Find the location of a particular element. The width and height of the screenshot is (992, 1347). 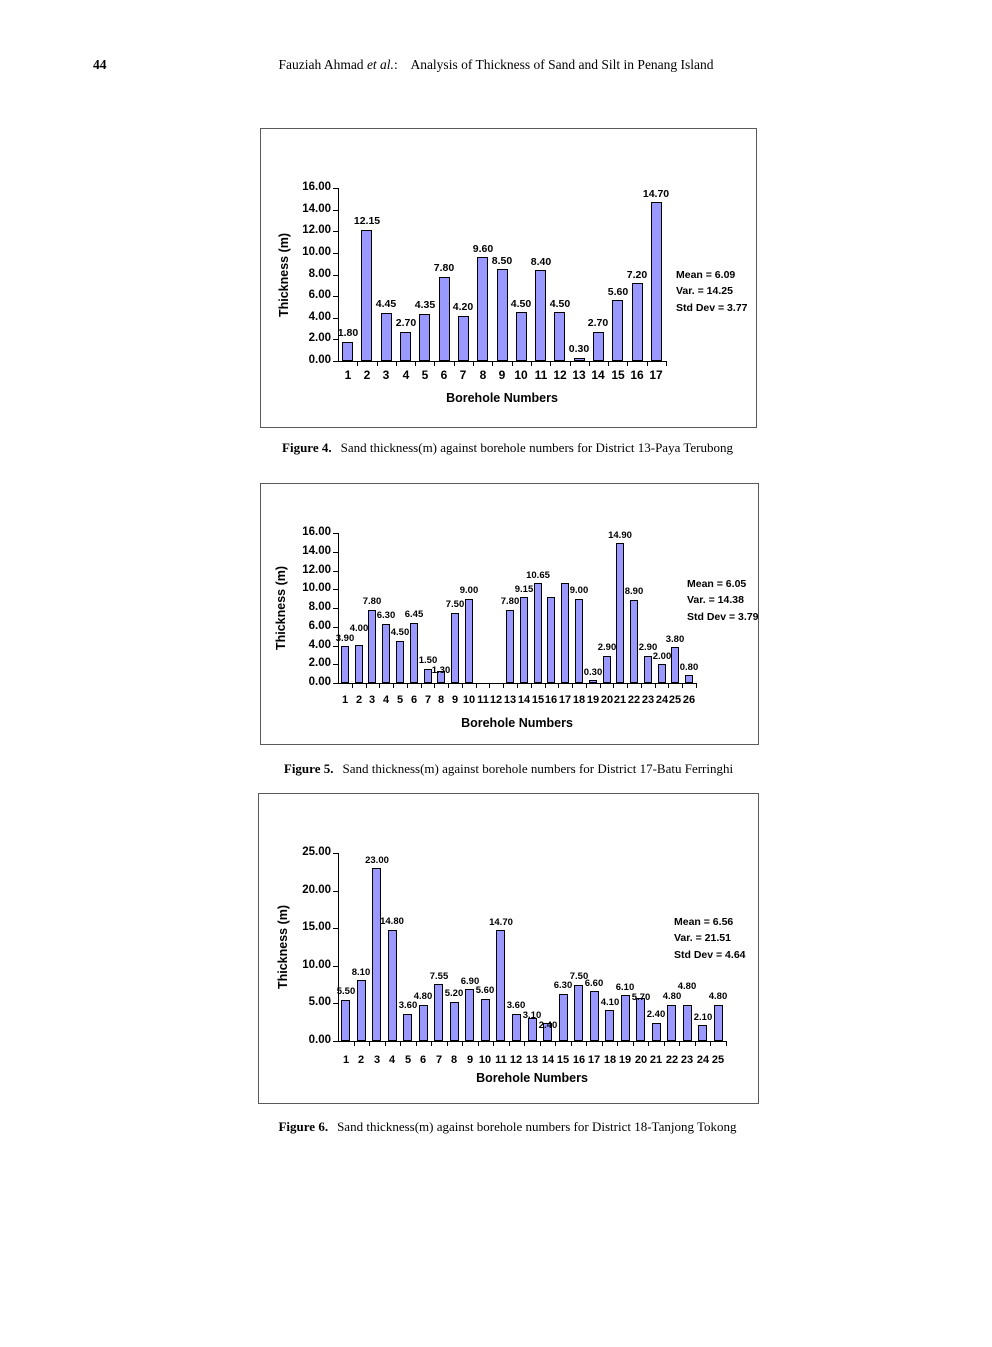

bar-value-label: 5.60 is located at coordinates (485, 990).